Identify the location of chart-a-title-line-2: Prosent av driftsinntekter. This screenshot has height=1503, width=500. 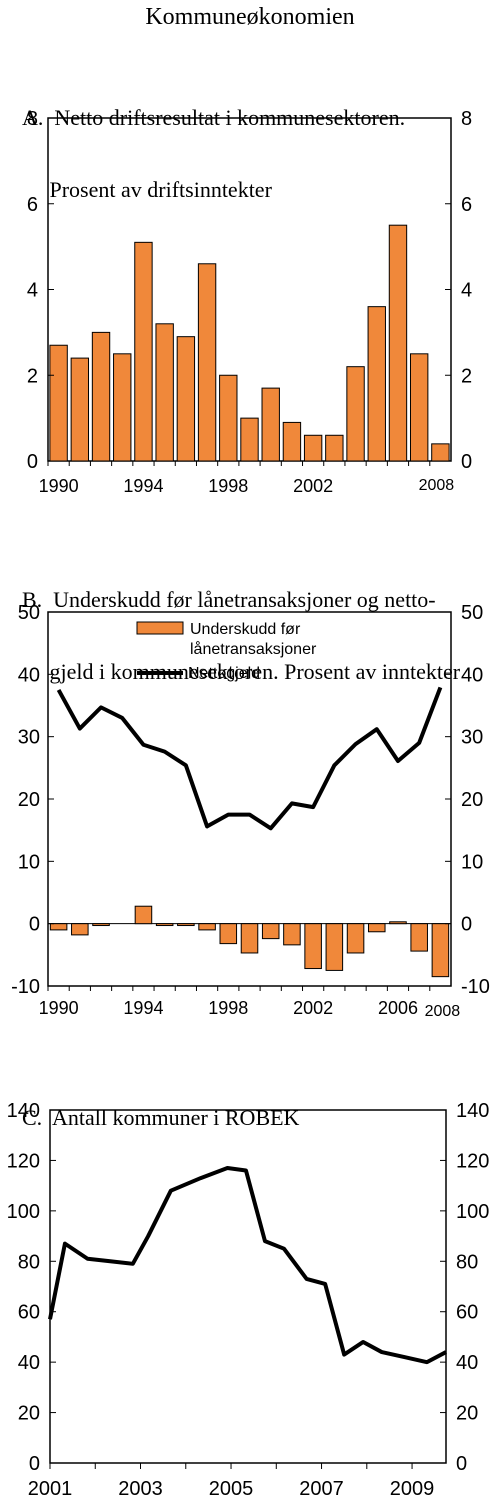
(147, 189).